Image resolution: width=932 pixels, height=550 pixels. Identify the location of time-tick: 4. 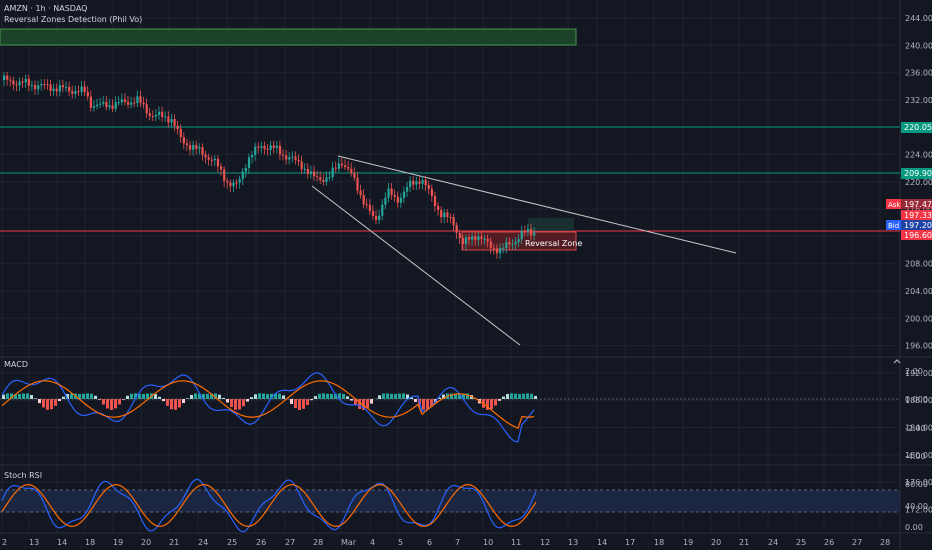
(372, 542).